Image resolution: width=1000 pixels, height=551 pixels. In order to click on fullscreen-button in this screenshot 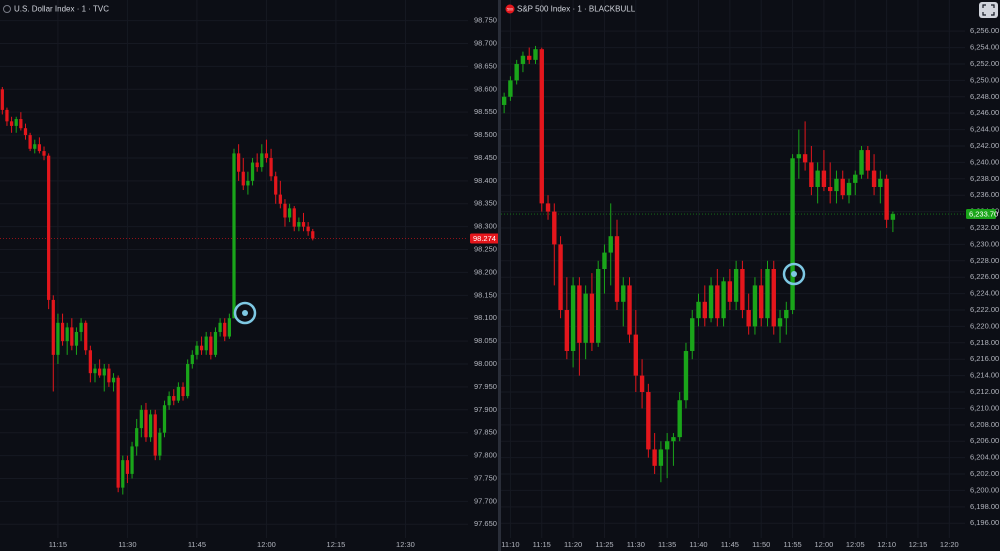, I will do `click(988, 10)`.